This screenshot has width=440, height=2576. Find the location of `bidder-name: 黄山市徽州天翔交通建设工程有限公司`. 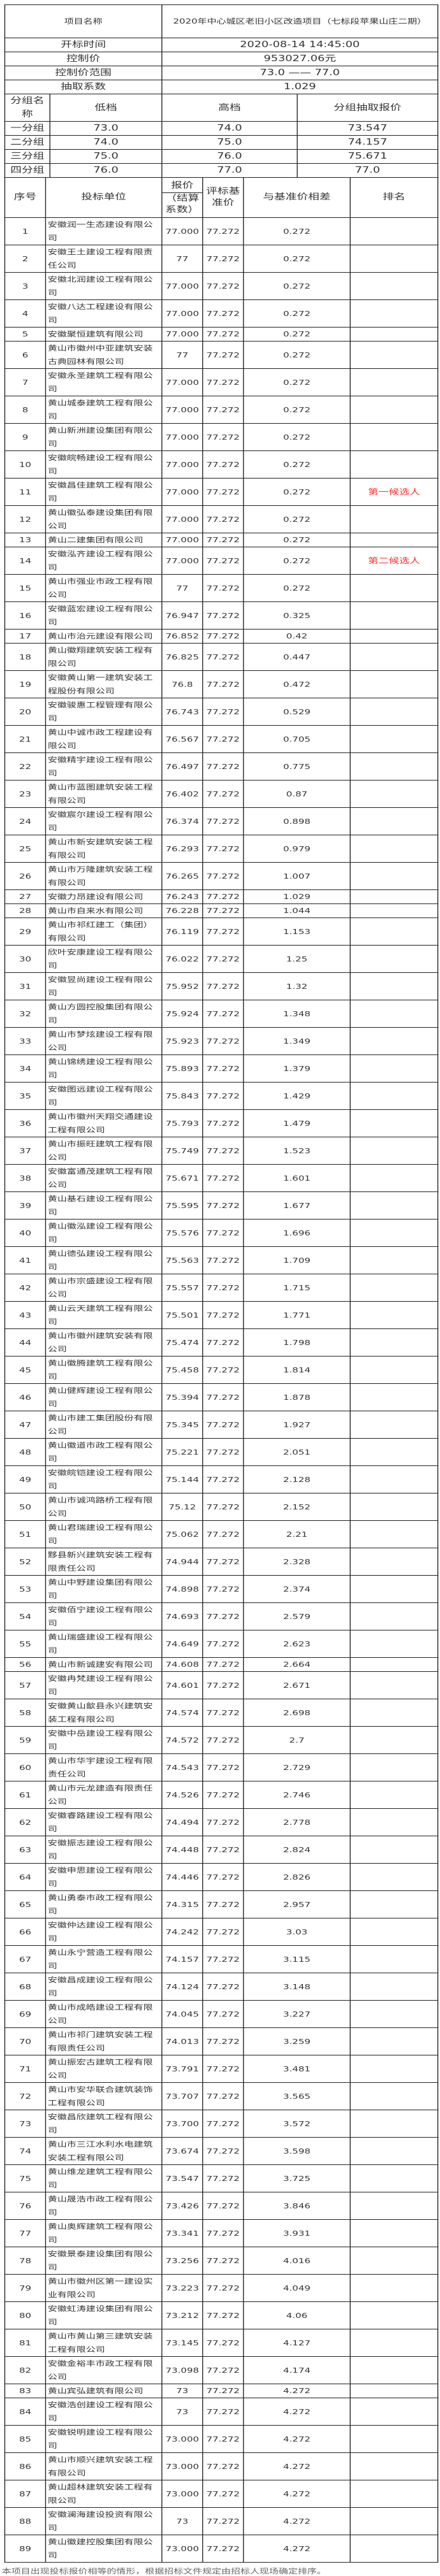

bidder-name: 黄山市徽州天翔交通建设工程有限公司 is located at coordinates (104, 1123).